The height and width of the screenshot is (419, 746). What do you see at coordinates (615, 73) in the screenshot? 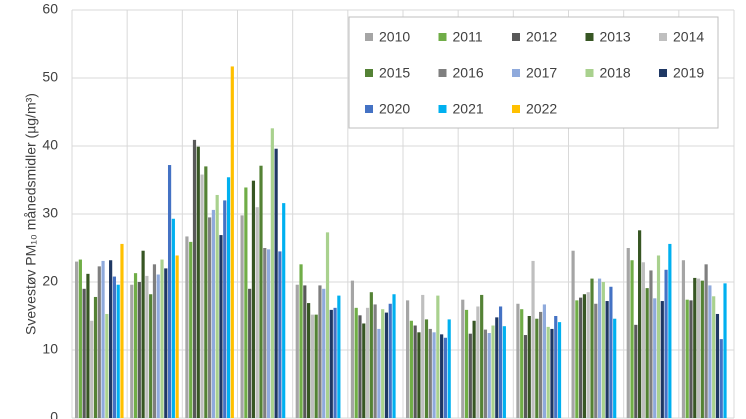
I see `legend-label: 2018` at bounding box center [615, 73].